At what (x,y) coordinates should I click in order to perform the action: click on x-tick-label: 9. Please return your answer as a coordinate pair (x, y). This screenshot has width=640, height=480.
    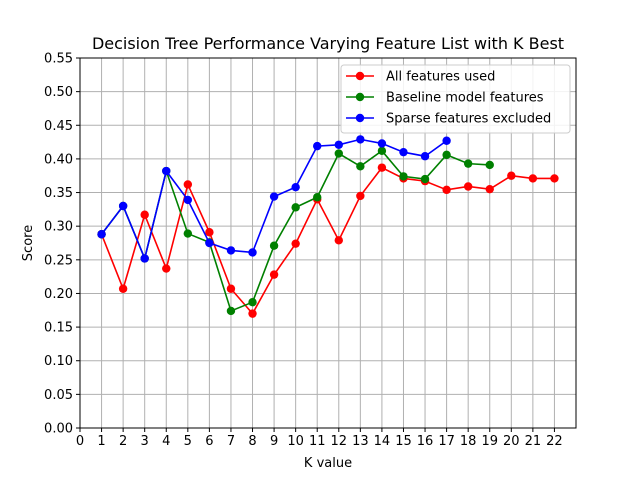
    Looking at the image, I should click on (274, 441).